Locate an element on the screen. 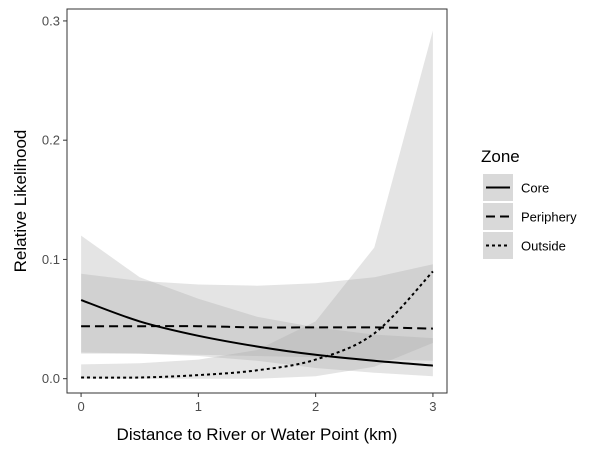  y-axis: 0.0 0.1 0.2 0.3 is located at coordinates (54, 199).